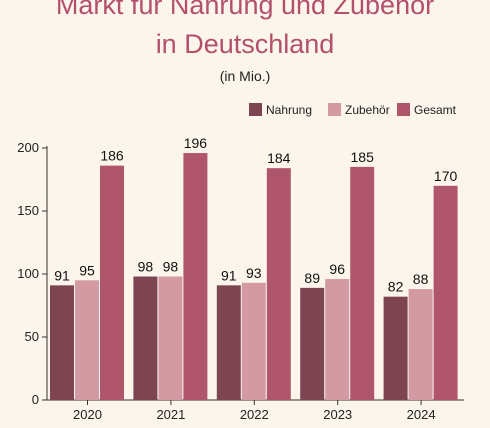 This screenshot has height=428, width=490. What do you see at coordinates (28, 210) in the screenshot?
I see `y-tick-label: 150` at bounding box center [28, 210].